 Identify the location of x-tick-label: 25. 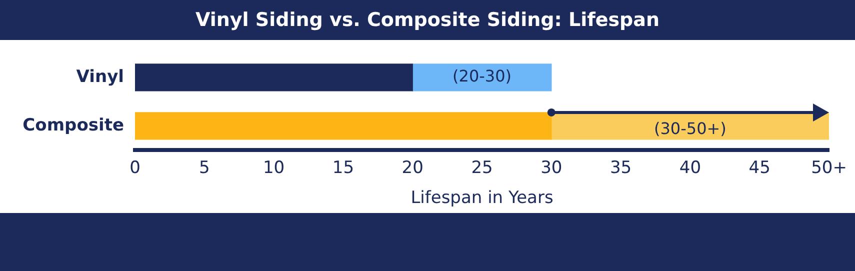
(482, 168).